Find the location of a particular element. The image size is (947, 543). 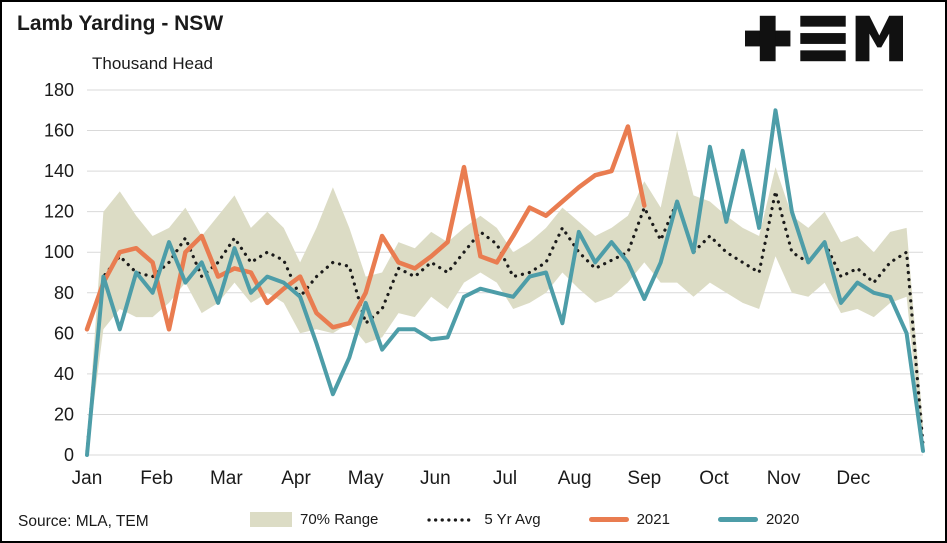

x-axis-month-label: Jun is located at coordinates (435, 478).